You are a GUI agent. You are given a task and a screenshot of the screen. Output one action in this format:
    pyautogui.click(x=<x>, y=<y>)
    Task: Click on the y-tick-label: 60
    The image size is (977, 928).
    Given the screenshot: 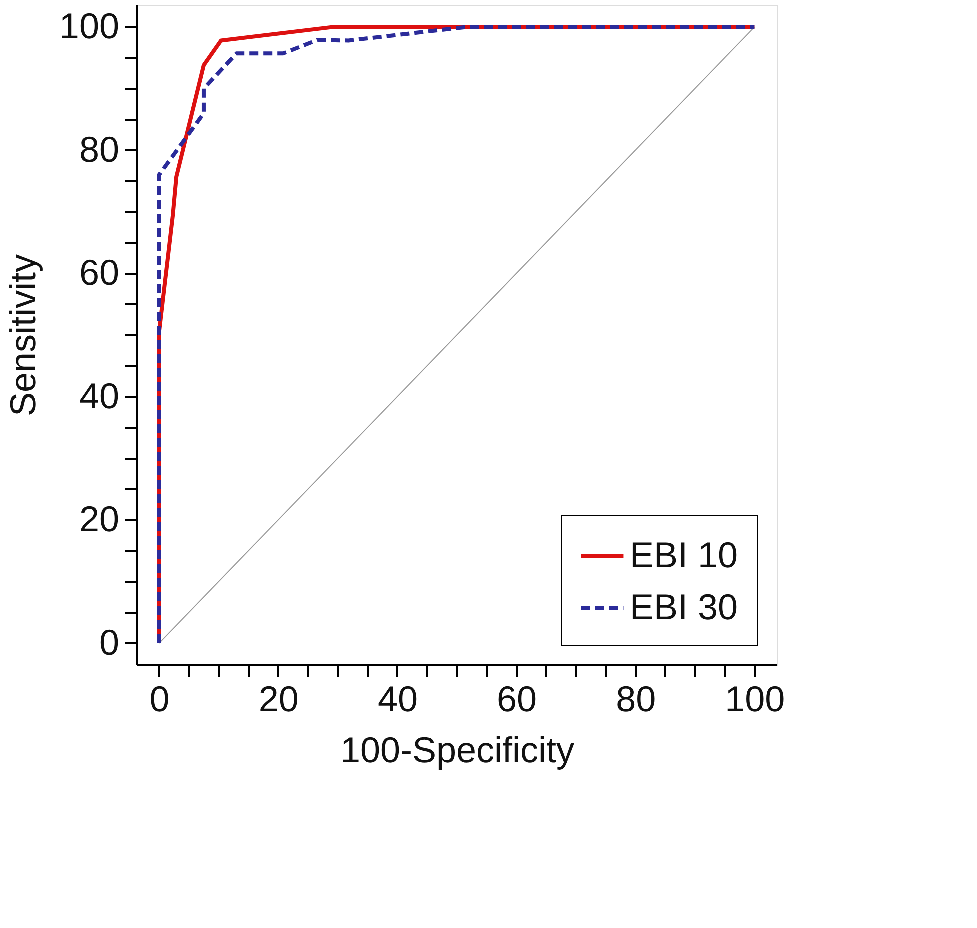 What is the action you would take?
    pyautogui.click(x=99, y=273)
    